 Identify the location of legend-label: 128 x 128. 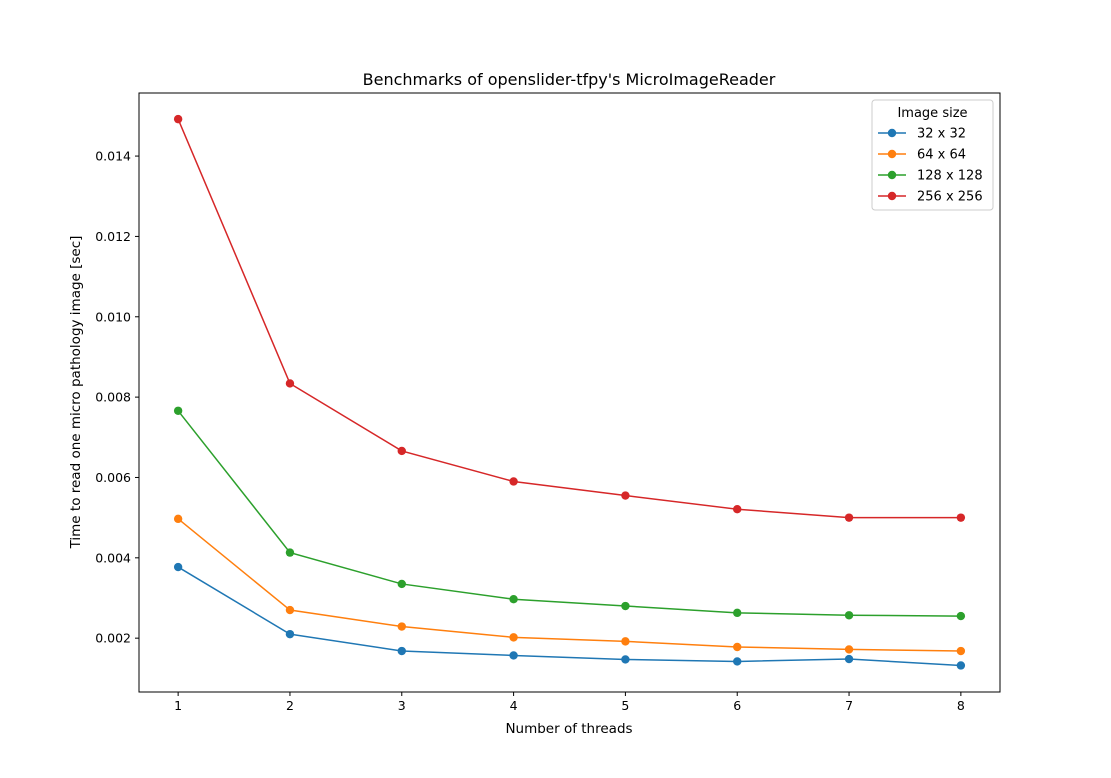
(950, 176).